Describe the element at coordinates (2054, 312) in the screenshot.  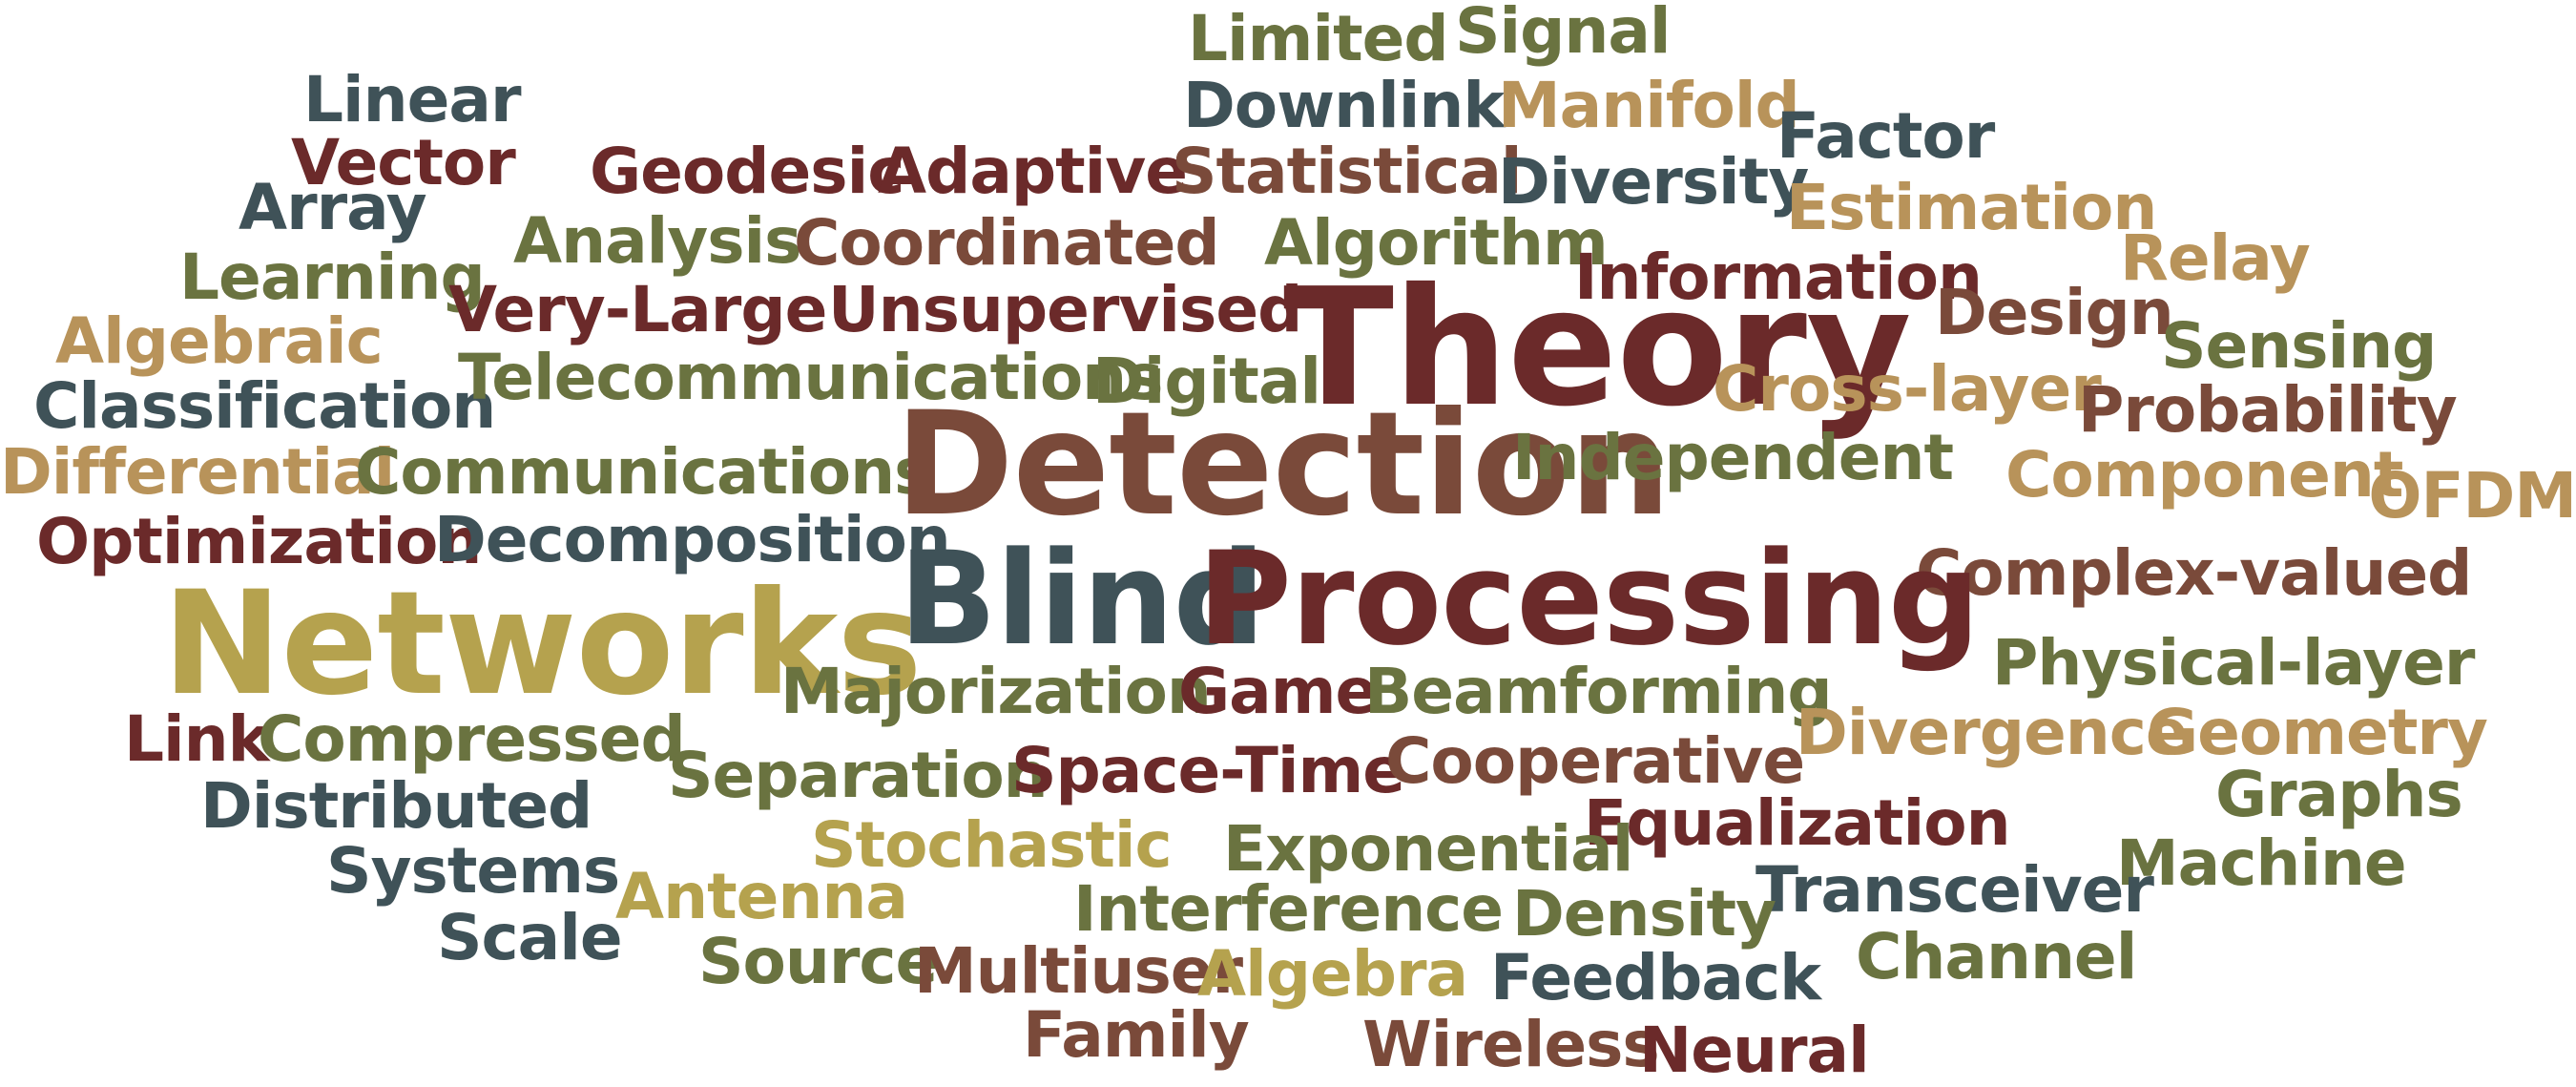
I see `word-design: Design` at that location.